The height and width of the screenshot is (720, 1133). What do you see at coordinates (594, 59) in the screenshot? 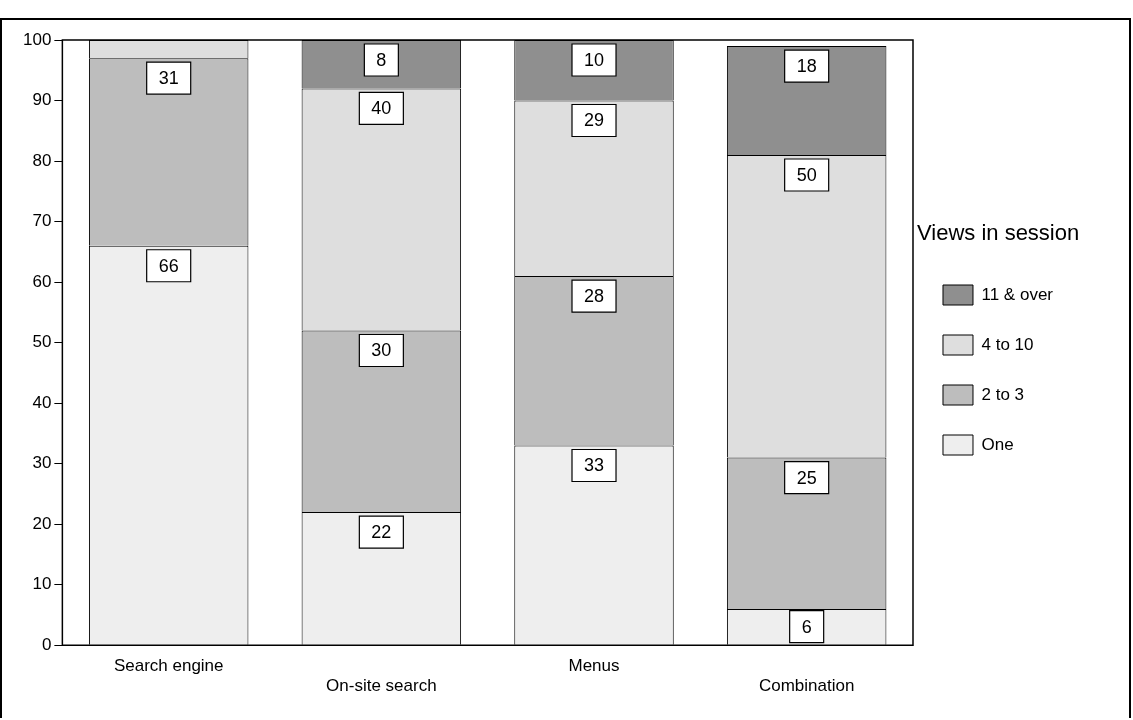
I see `data-label: 10` at bounding box center [594, 59].